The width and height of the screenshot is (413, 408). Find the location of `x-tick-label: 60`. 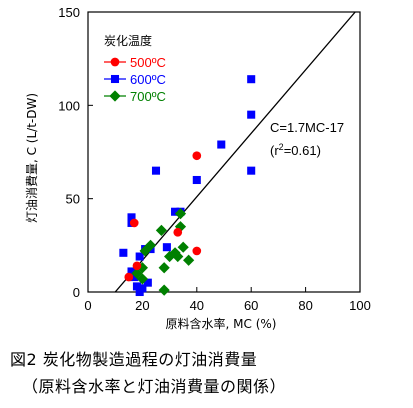

x-tick-label: 60 is located at coordinates (251, 305).